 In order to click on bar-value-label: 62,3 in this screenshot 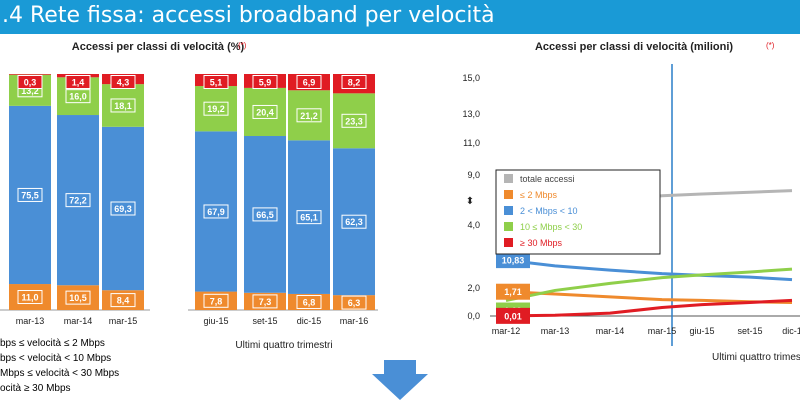, I will do `click(354, 222)`.